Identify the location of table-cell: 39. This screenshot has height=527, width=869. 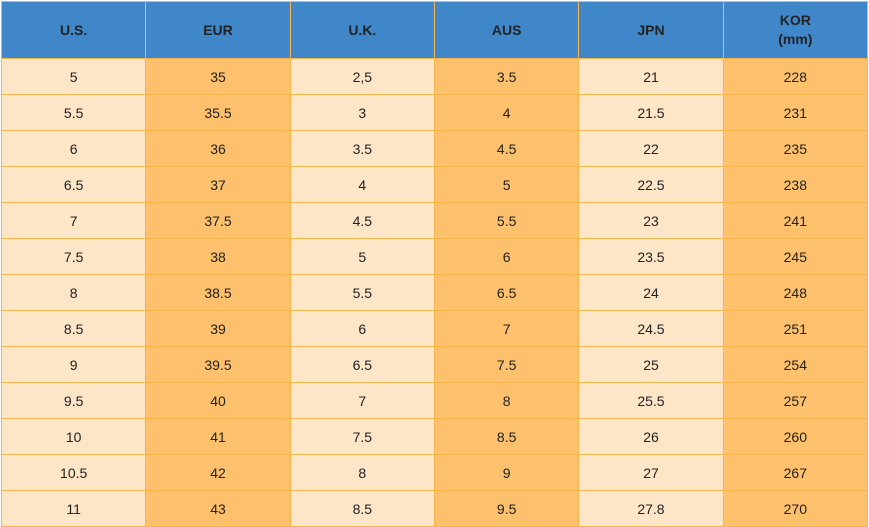
(218, 328).